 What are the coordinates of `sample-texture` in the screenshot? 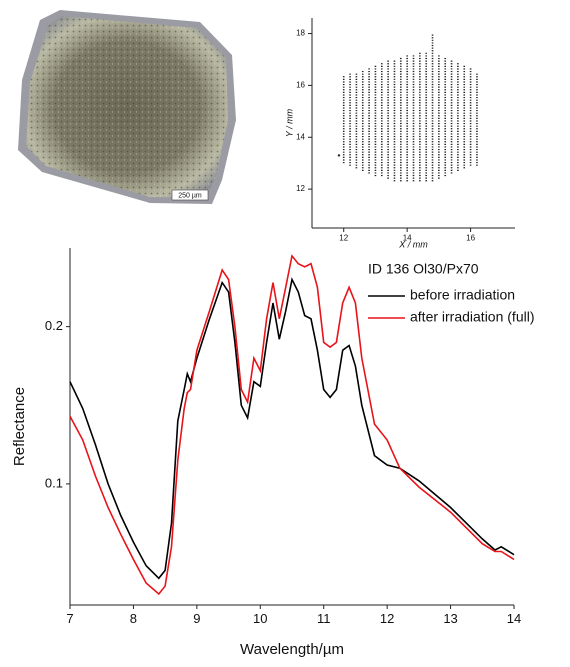 It's located at (127, 107).